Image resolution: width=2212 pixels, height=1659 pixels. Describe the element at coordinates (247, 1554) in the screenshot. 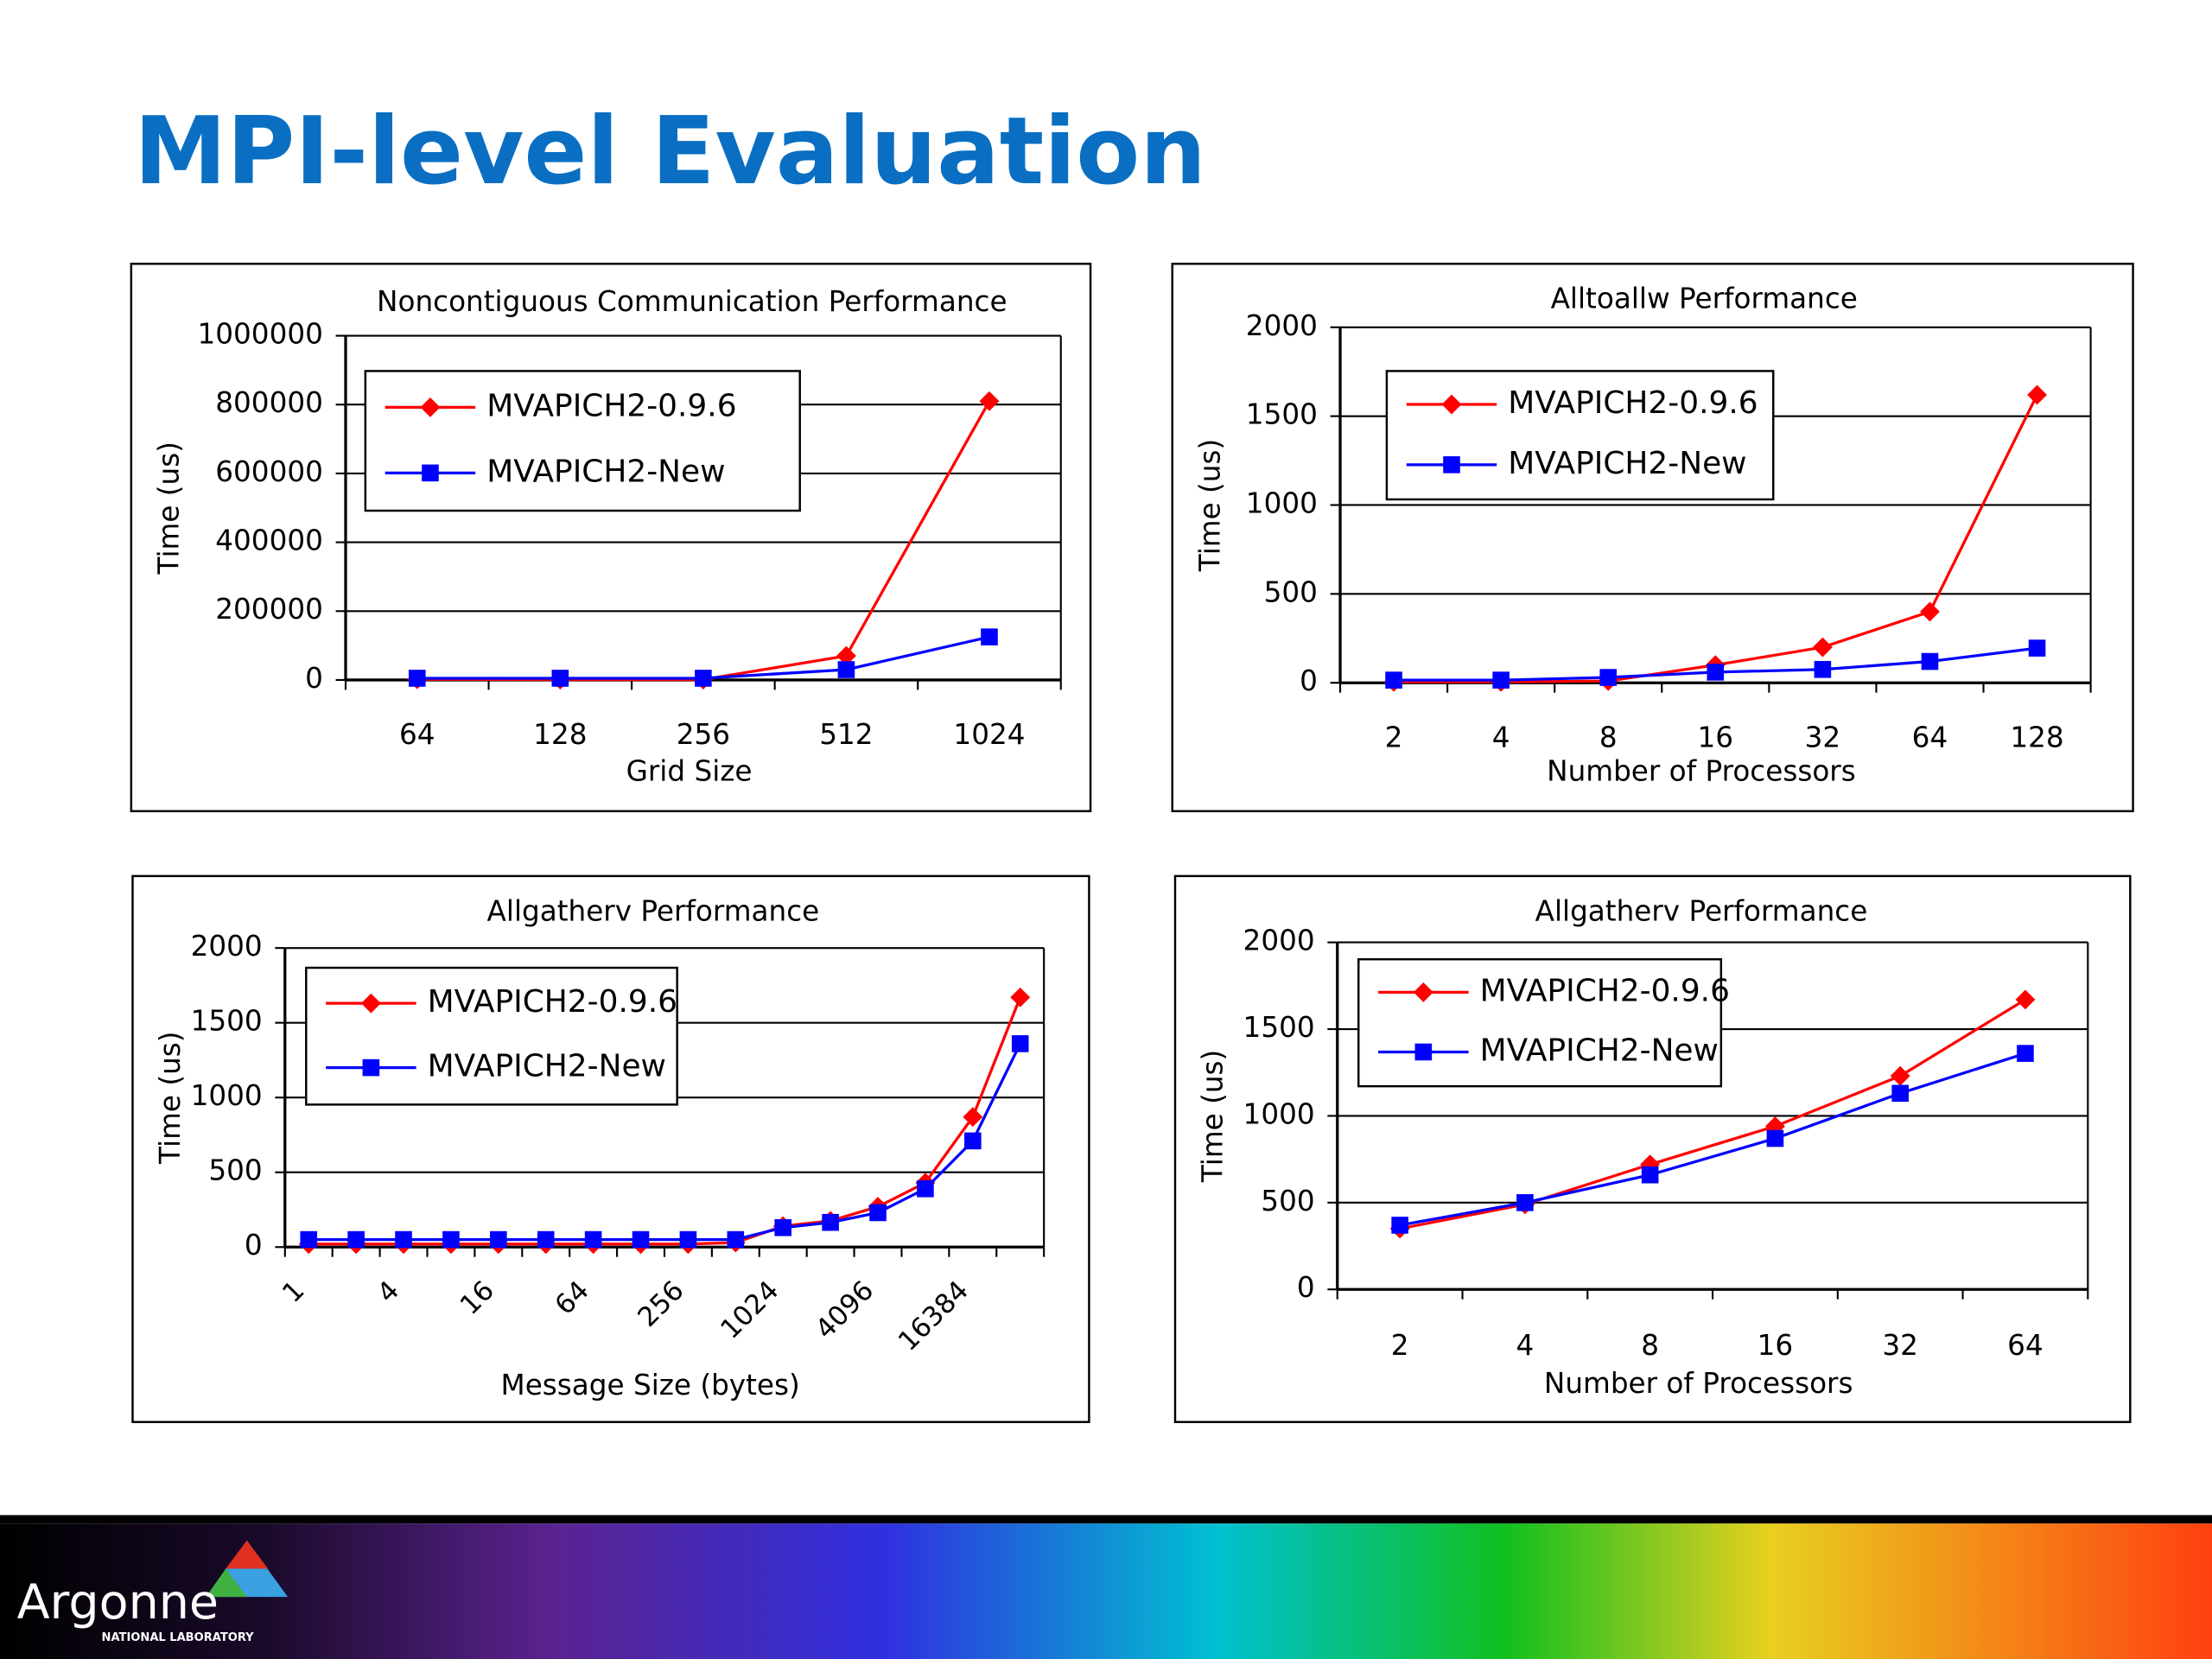

I see `logo-triangle-top` at that location.